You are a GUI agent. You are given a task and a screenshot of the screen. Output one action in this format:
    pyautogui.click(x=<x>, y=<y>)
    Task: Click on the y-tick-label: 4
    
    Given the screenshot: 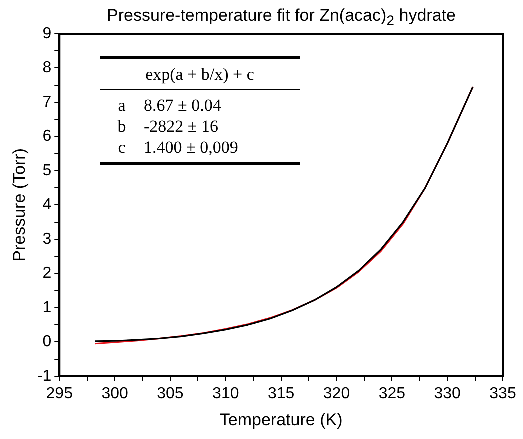 What is the action you would take?
    pyautogui.click(x=47, y=205)
    